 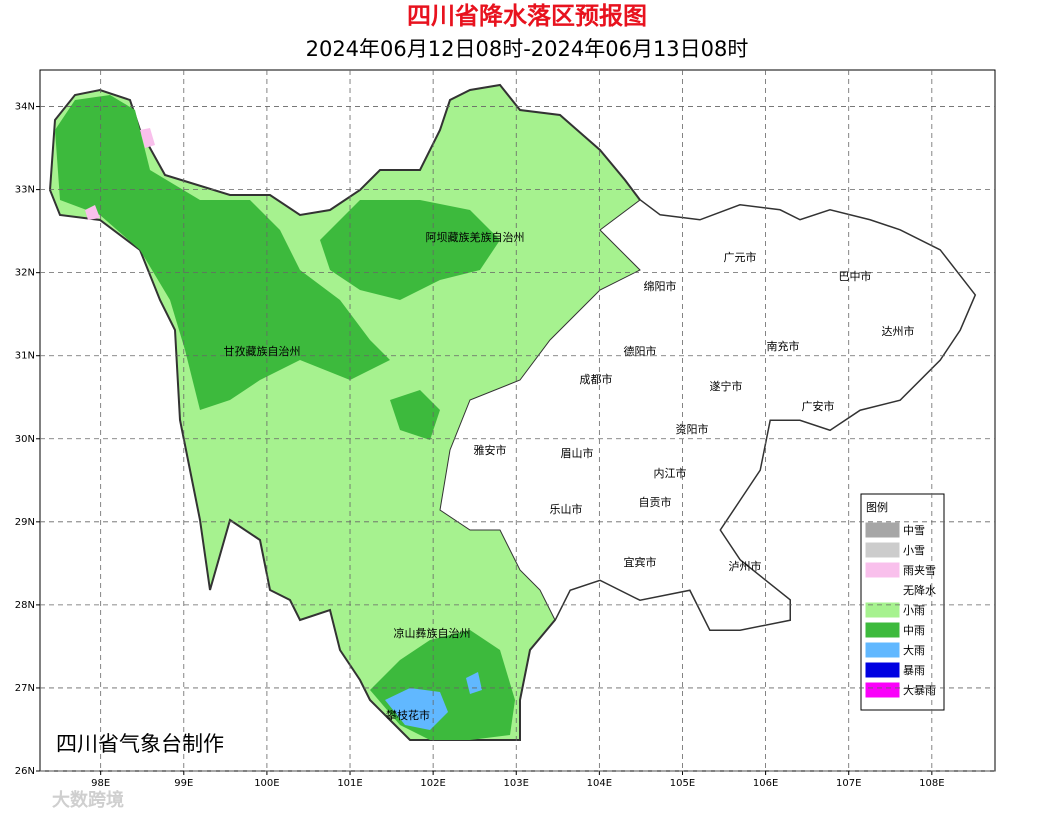 I want to click on title: 四川省降水落区预报图, so click(x=527, y=16).